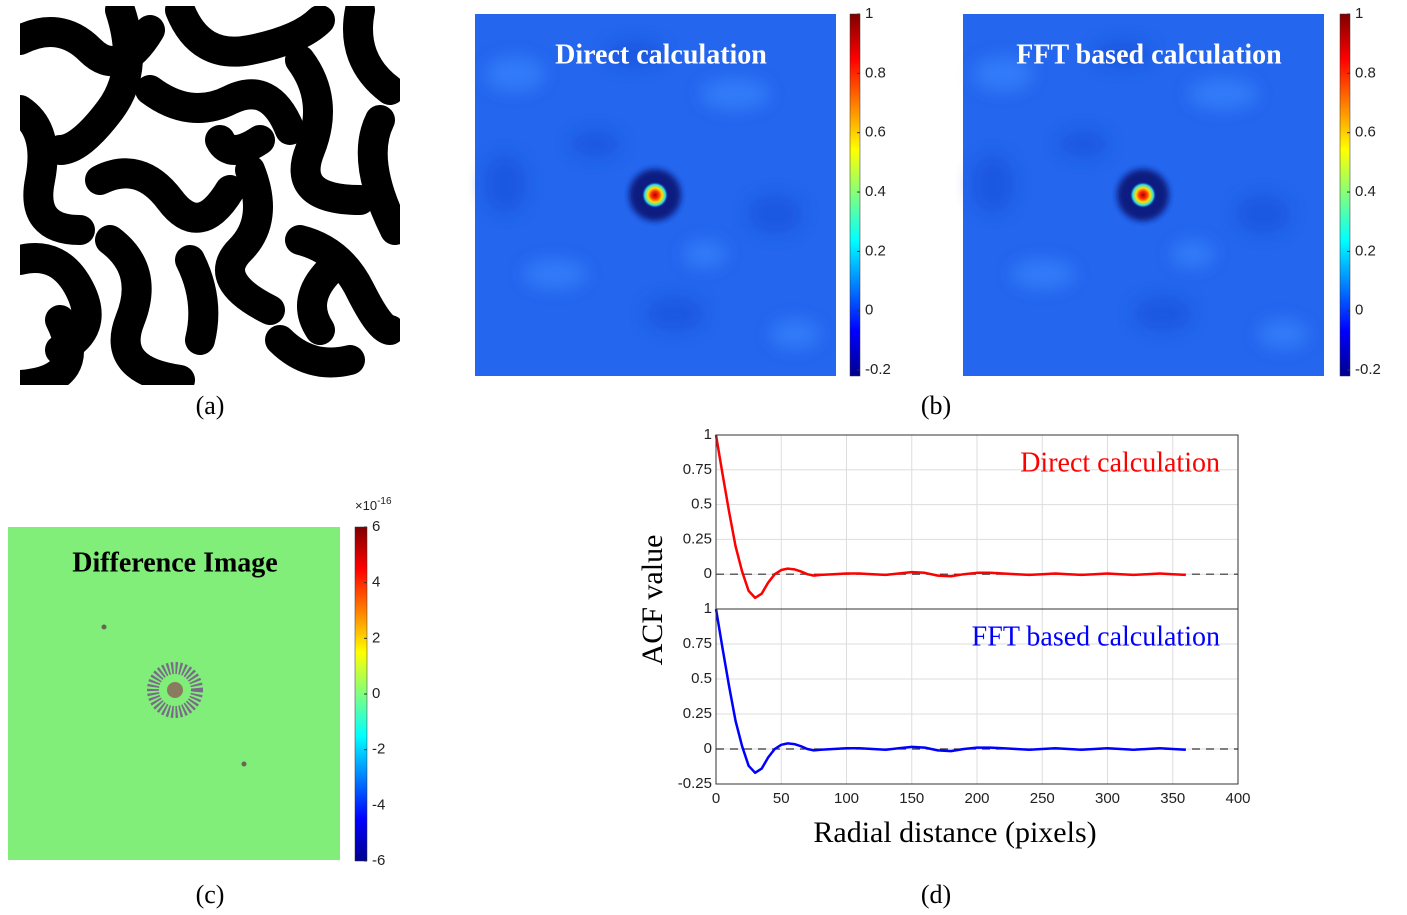 This screenshot has height=915, width=1407. What do you see at coordinates (781, 798) in the screenshot?
I see `x-tick-label: 50` at bounding box center [781, 798].